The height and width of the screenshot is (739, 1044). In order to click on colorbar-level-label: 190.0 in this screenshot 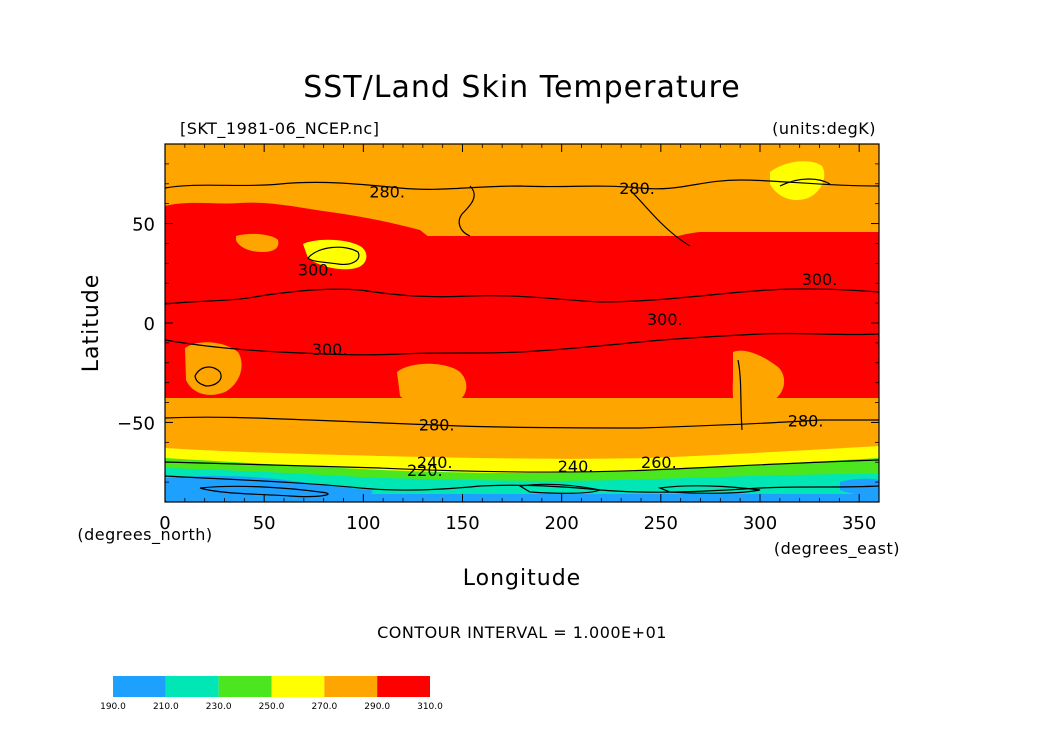, I will do `click(113, 707)`.